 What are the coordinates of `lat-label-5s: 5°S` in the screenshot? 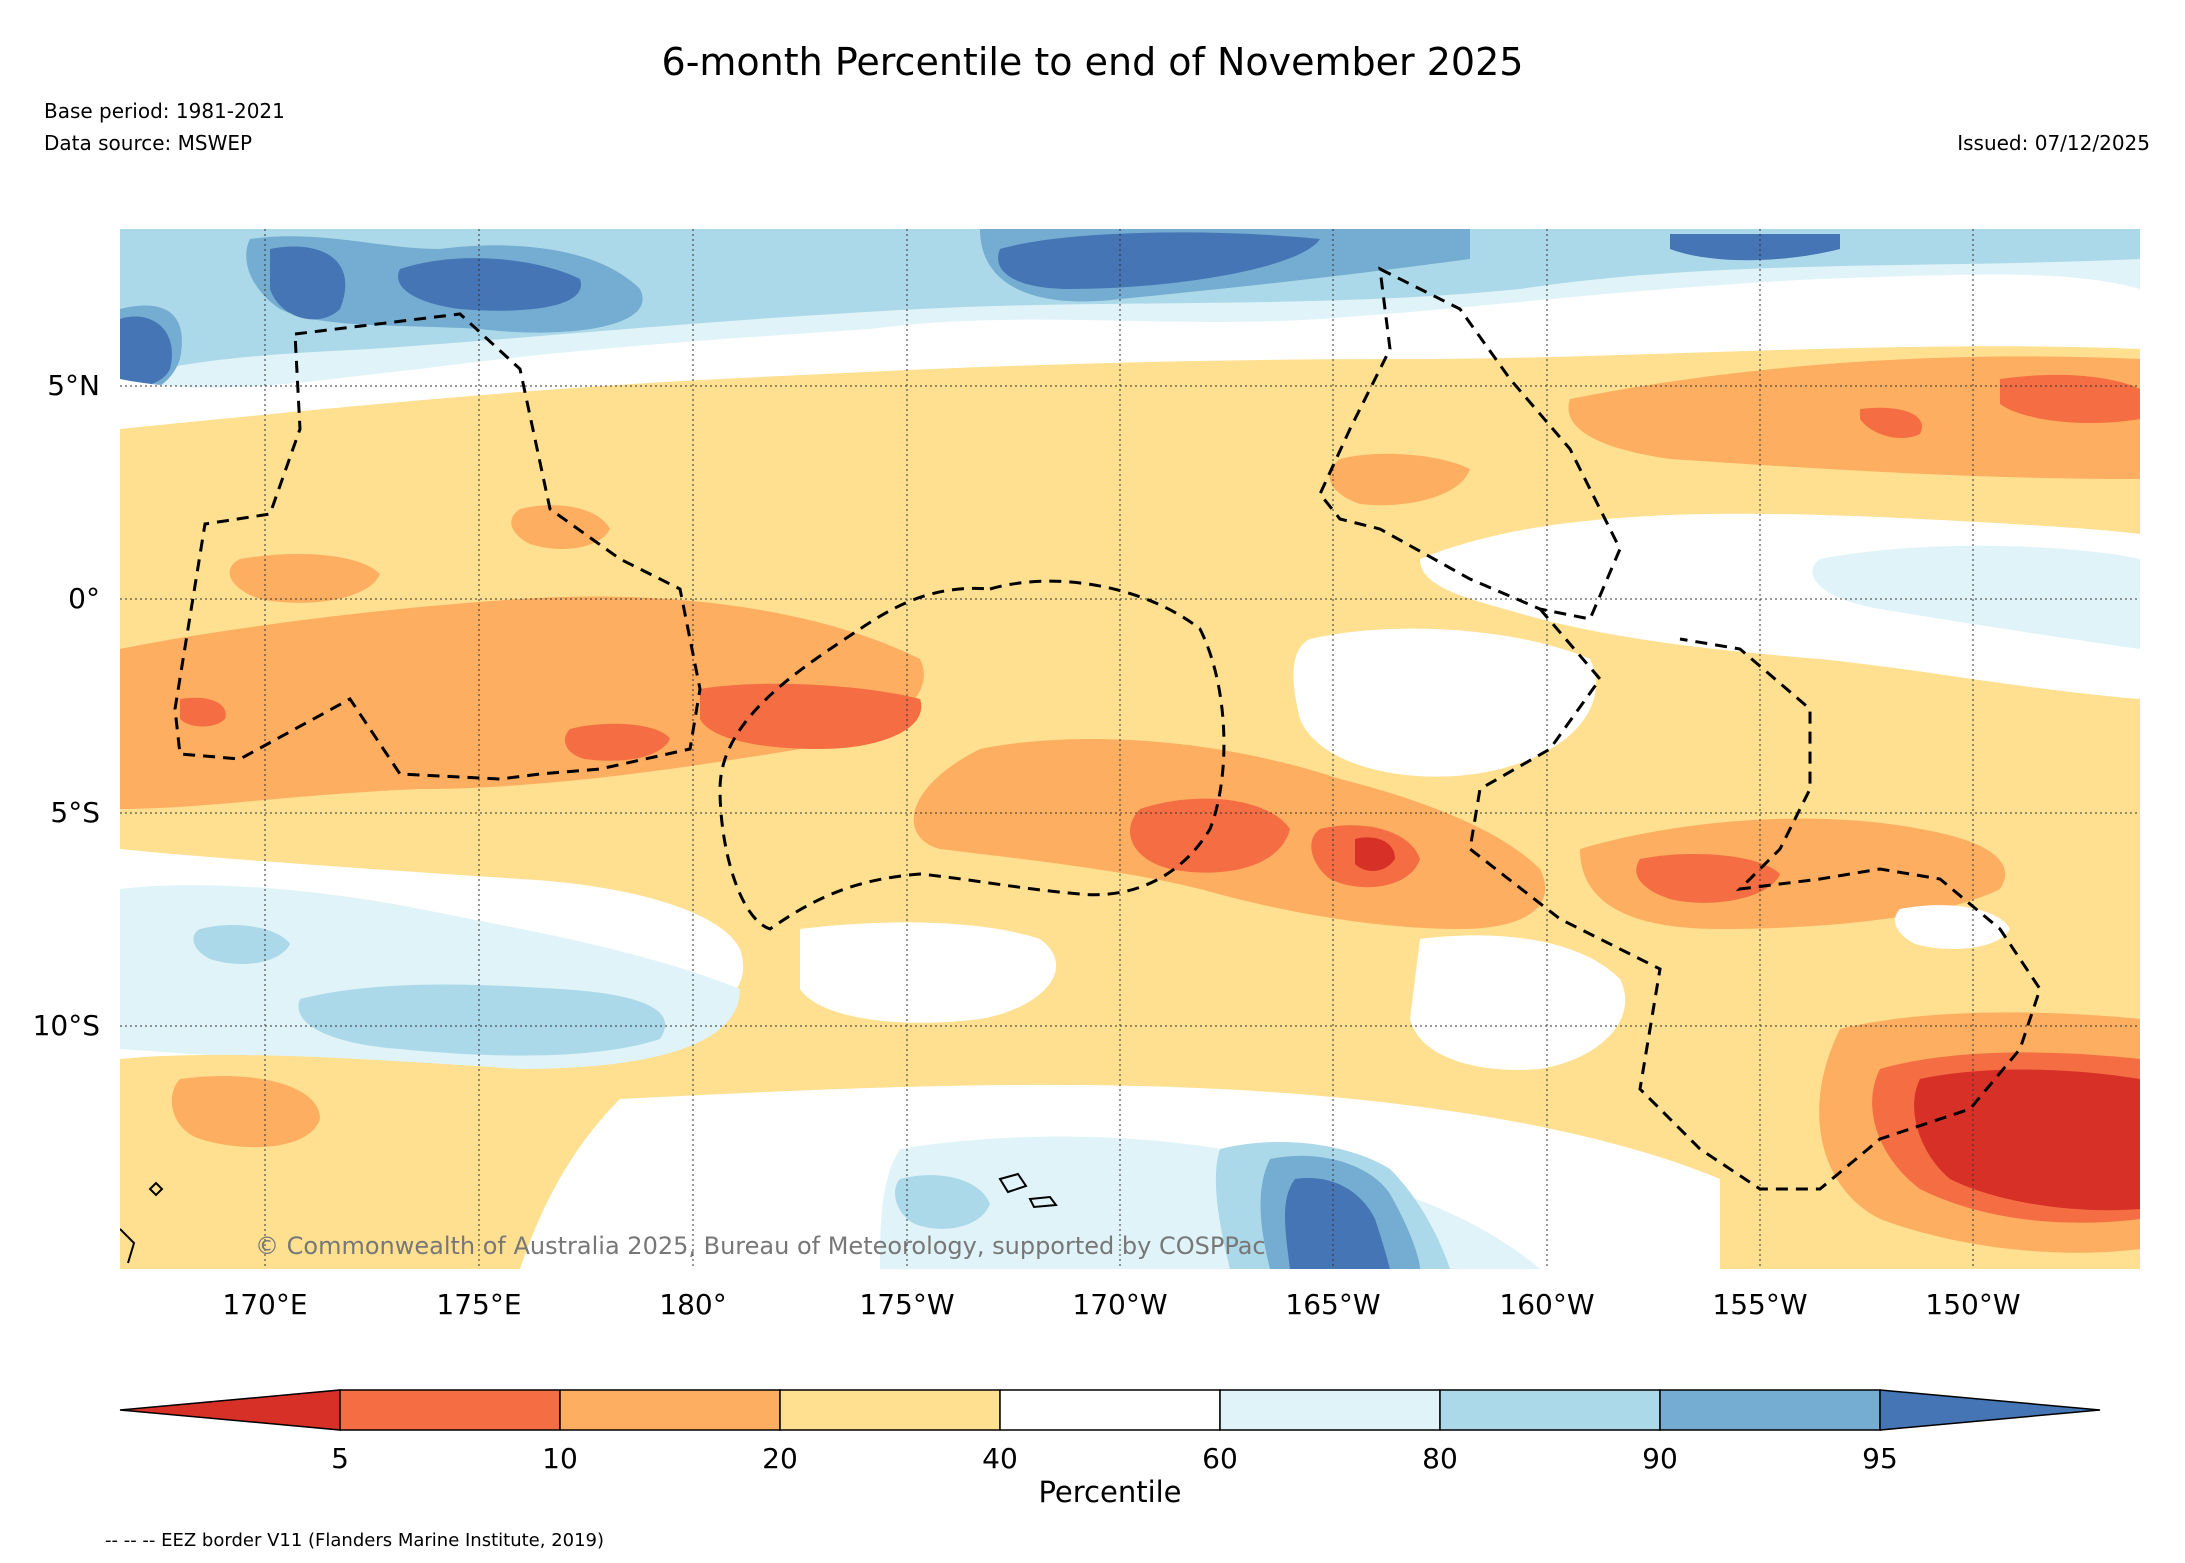 It's located at (75, 812).